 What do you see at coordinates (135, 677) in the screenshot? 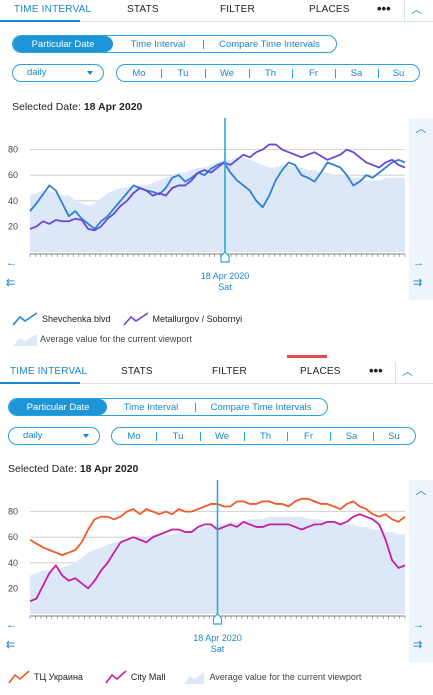
I see `legend-item-series-2: City Mall` at bounding box center [135, 677].